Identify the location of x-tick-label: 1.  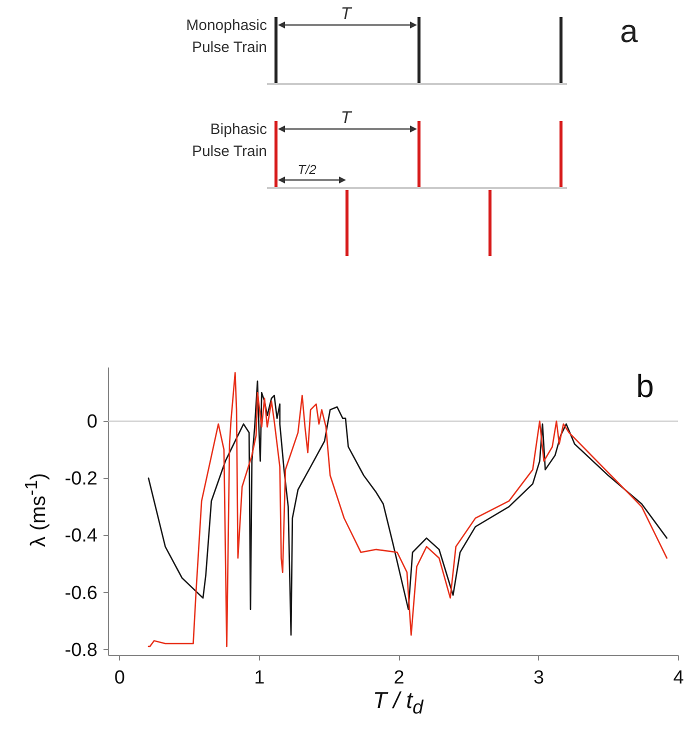
(259, 678).